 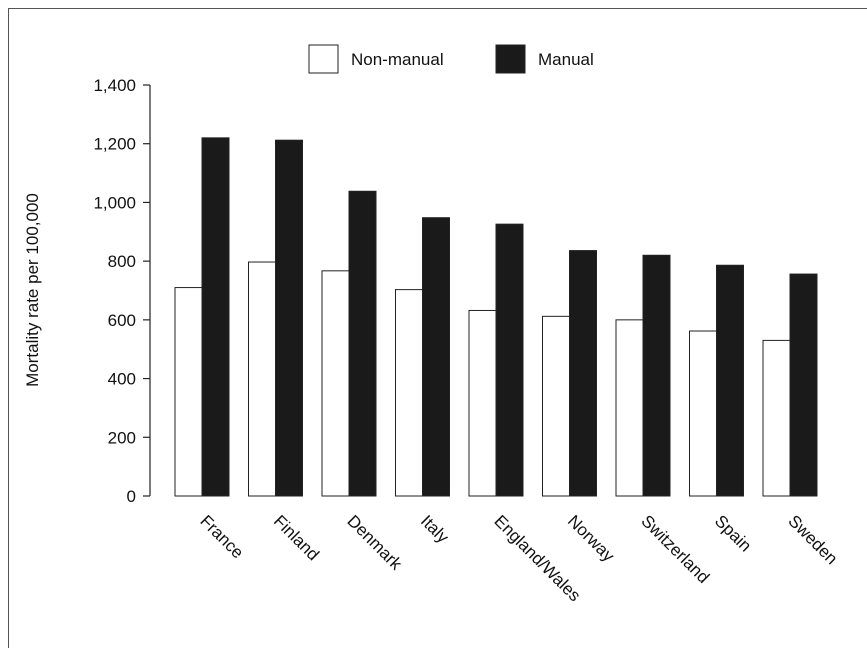 What do you see at coordinates (114, 85) in the screenshot?
I see `y-tick-label: 1,400` at bounding box center [114, 85].